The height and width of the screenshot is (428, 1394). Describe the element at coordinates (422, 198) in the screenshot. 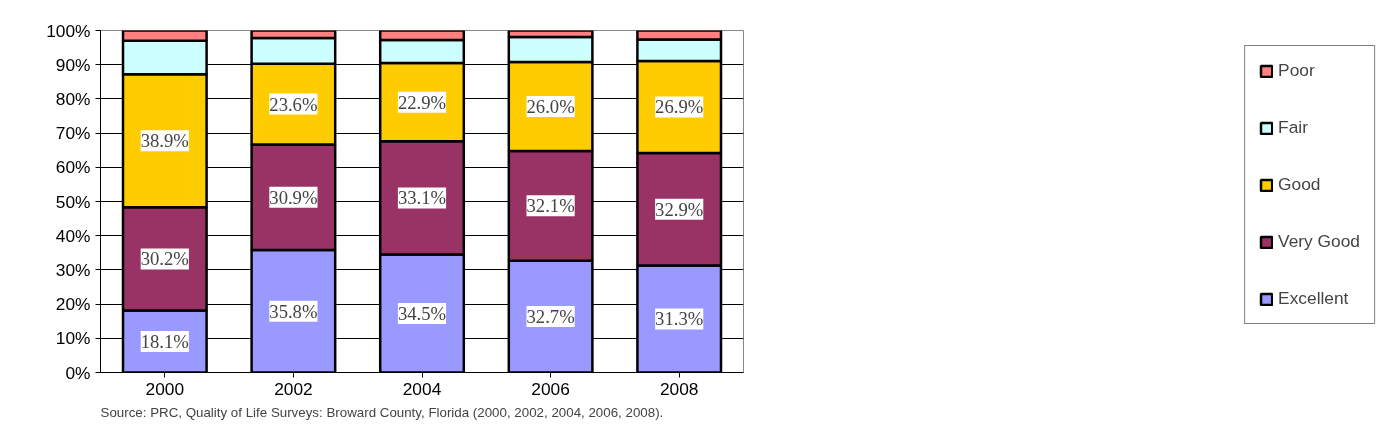

I see `data-label: 33.1%` at that location.